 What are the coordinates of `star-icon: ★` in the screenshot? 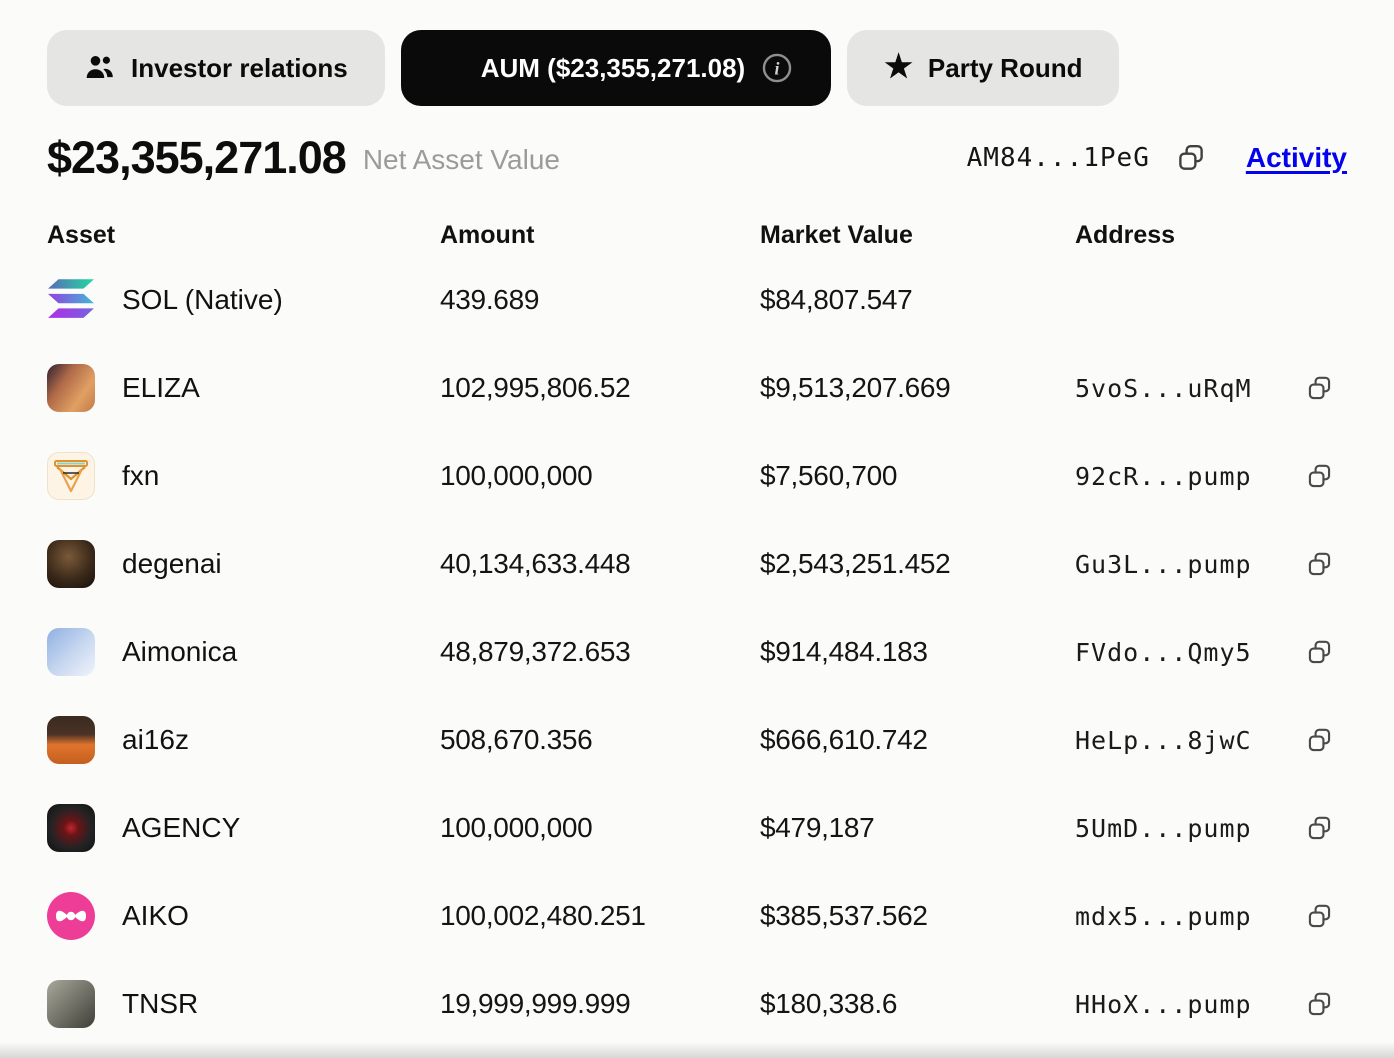 It's located at (898, 66).